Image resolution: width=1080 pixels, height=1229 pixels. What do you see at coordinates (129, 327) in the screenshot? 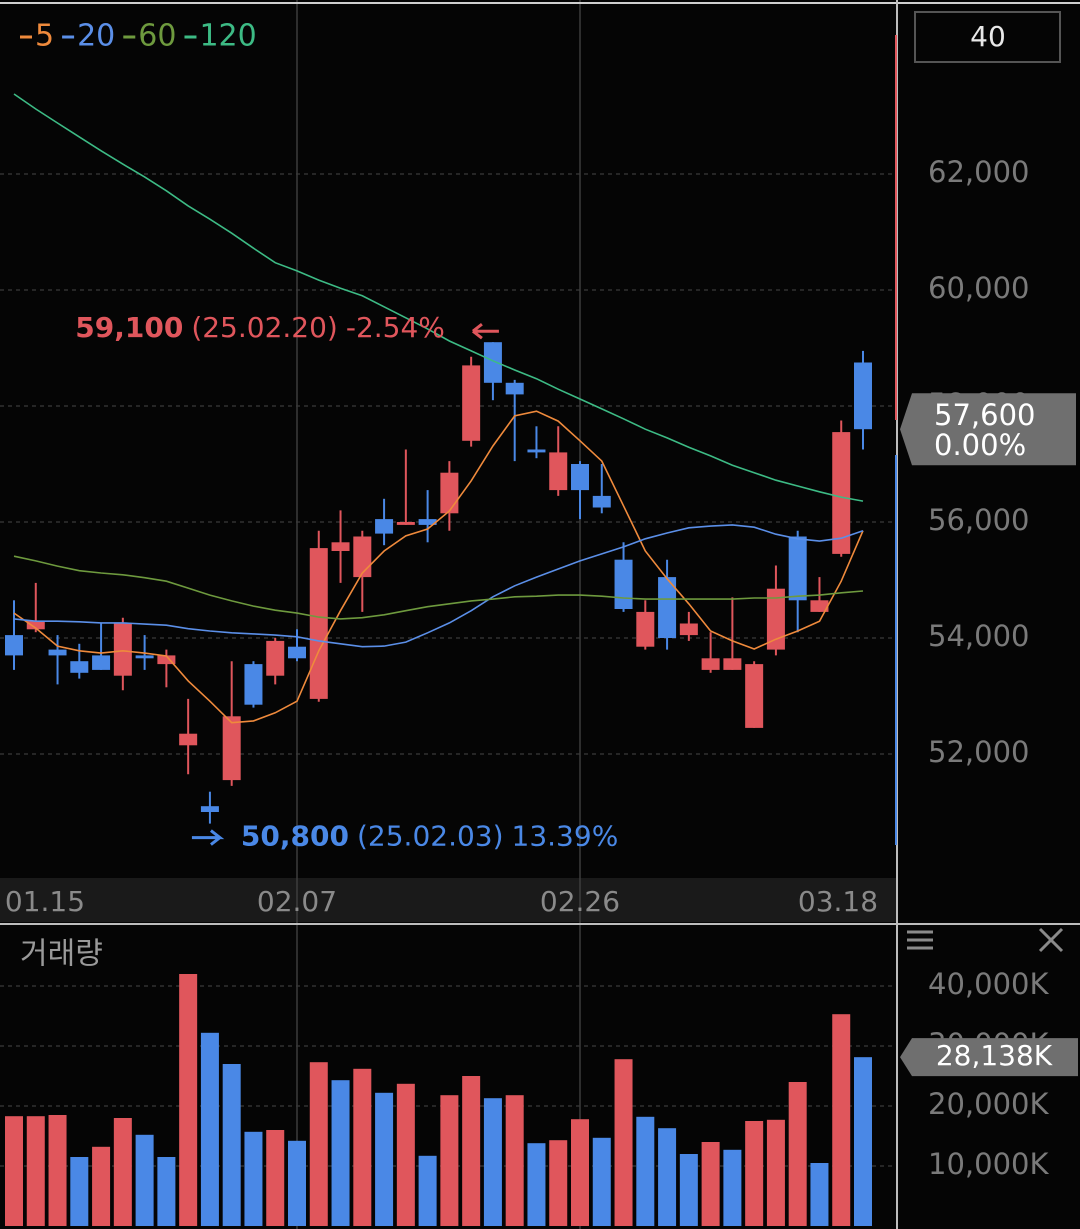
I see `annotation-label: 59,100` at bounding box center [129, 327].